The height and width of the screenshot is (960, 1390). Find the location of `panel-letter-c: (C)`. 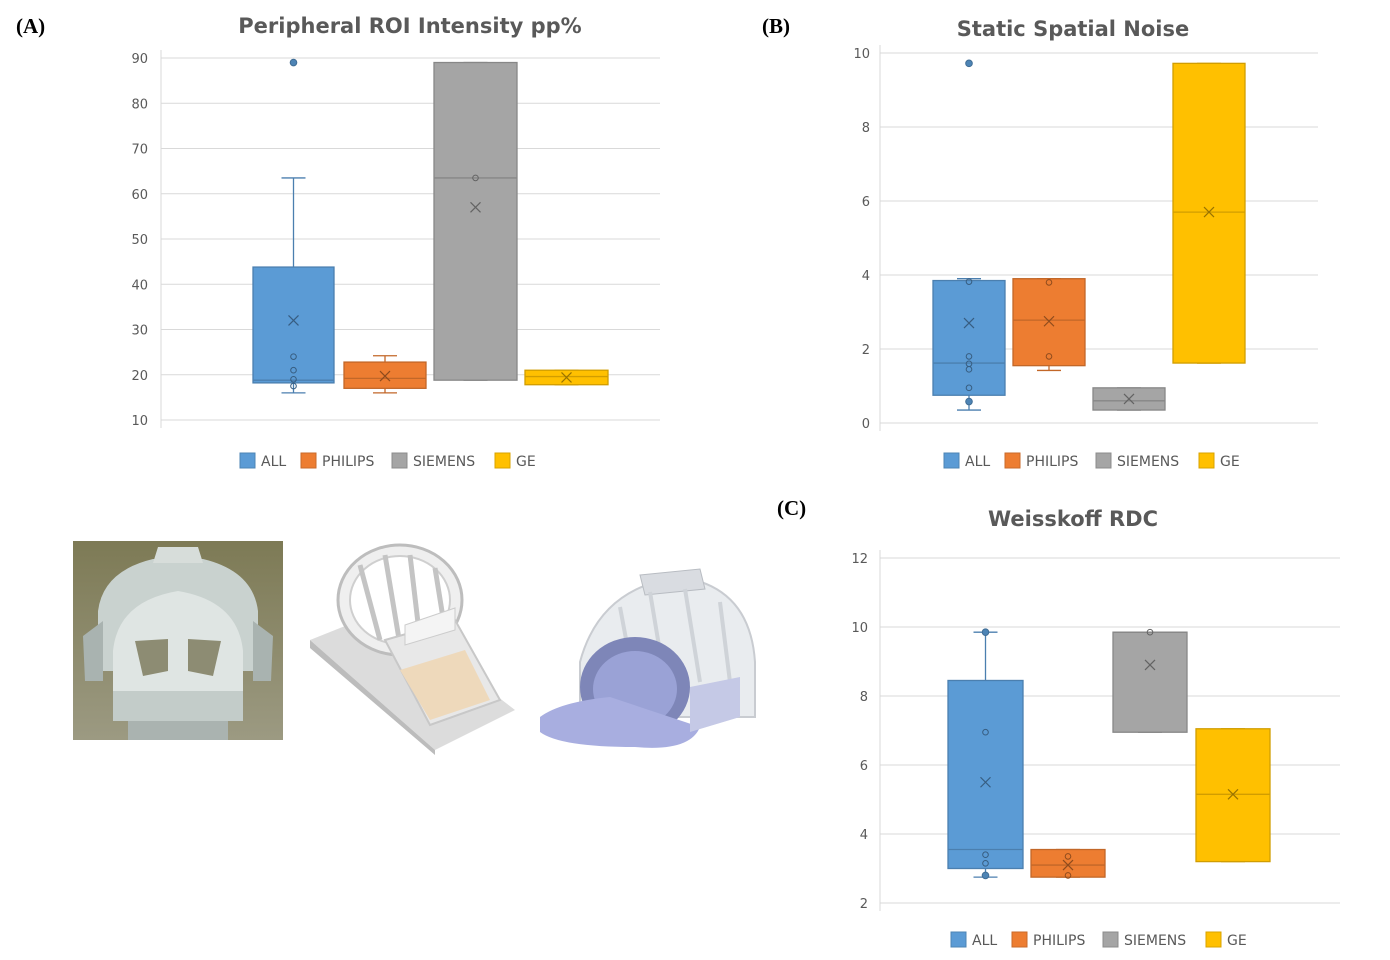

panel-letter-c: (C) is located at coordinates (792, 508).